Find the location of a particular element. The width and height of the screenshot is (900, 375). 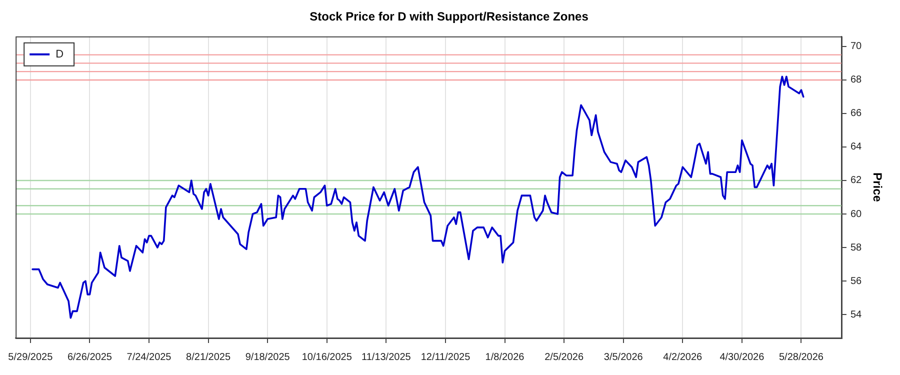

y-tick-label: 54 is located at coordinates (856, 314).